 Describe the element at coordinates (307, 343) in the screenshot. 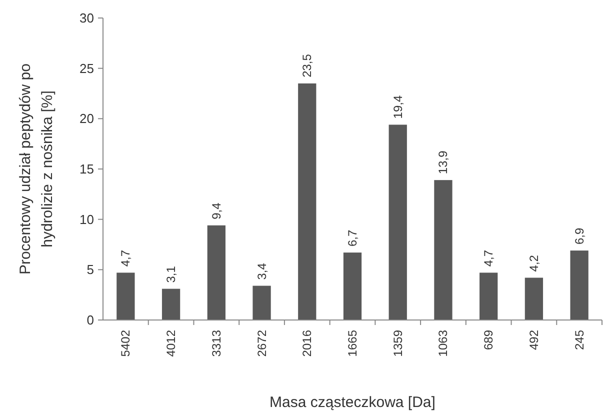

I see `x-tick-label: 2016` at that location.